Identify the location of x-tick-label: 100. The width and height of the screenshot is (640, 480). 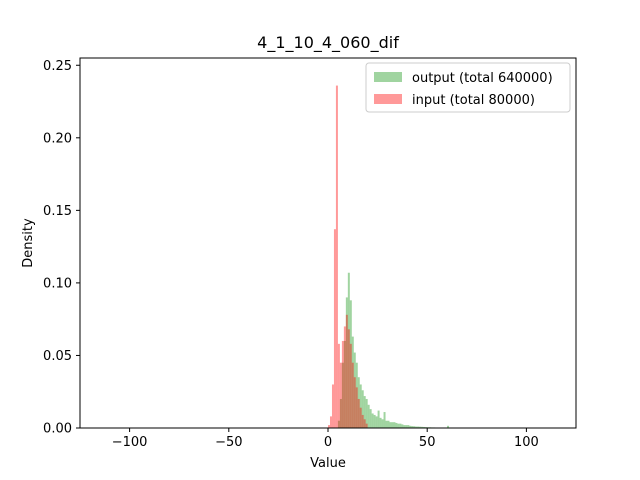
(526, 442).